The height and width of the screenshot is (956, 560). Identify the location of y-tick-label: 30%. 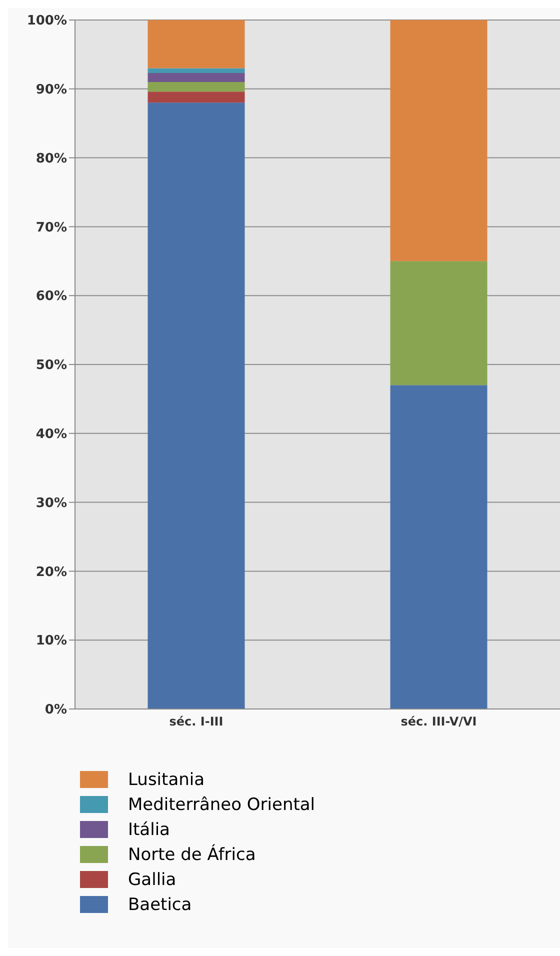
(51, 503).